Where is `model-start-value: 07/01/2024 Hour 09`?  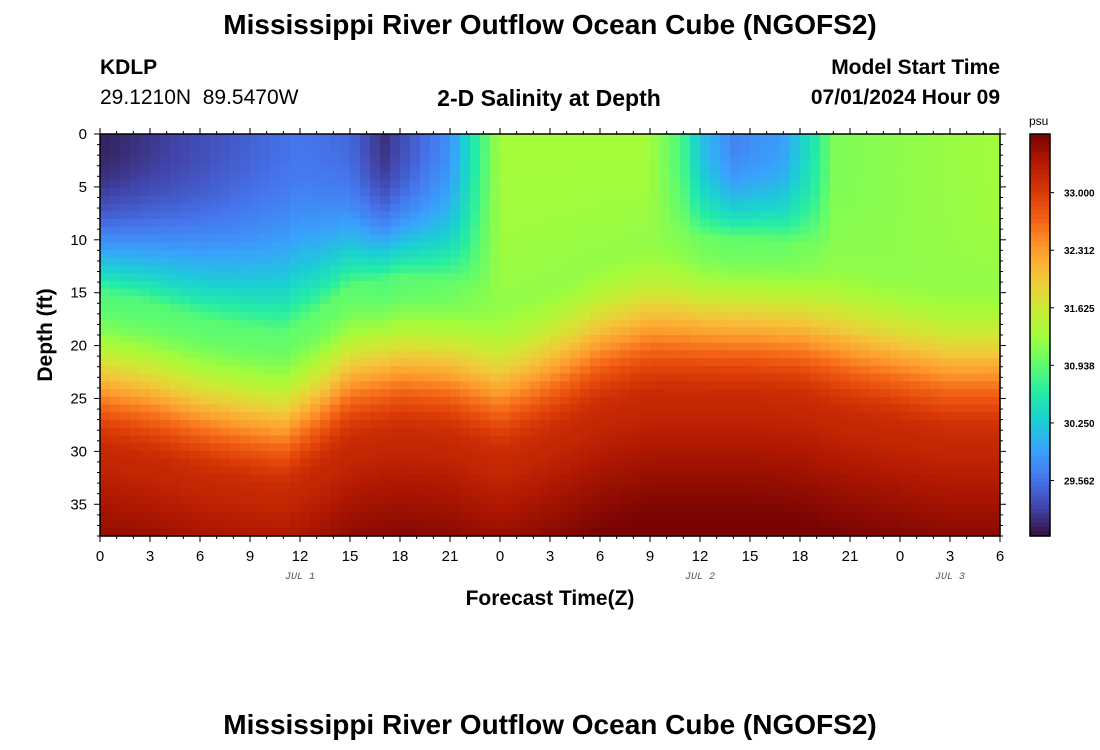 model-start-value: 07/01/2024 Hour 09 is located at coordinates (905, 97).